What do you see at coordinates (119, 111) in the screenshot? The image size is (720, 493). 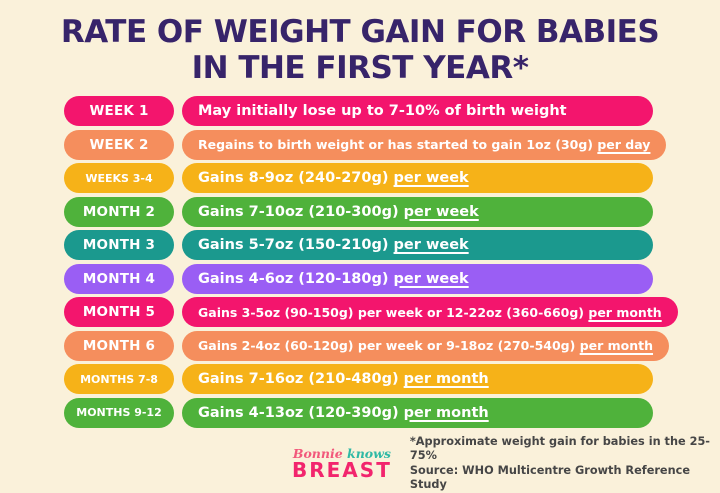 I see `row-label-pill: WEEK 1` at bounding box center [119, 111].